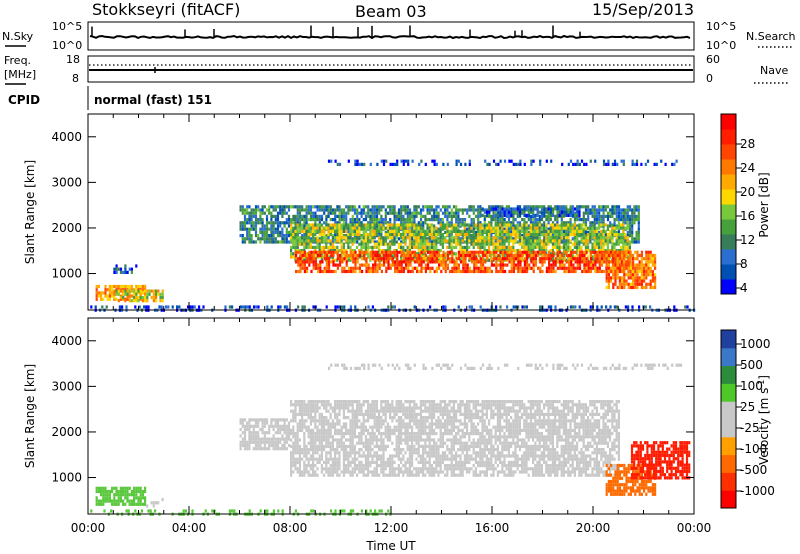  What do you see at coordinates (728, 182) in the screenshot?
I see `colorbar-swatch` at bounding box center [728, 182].